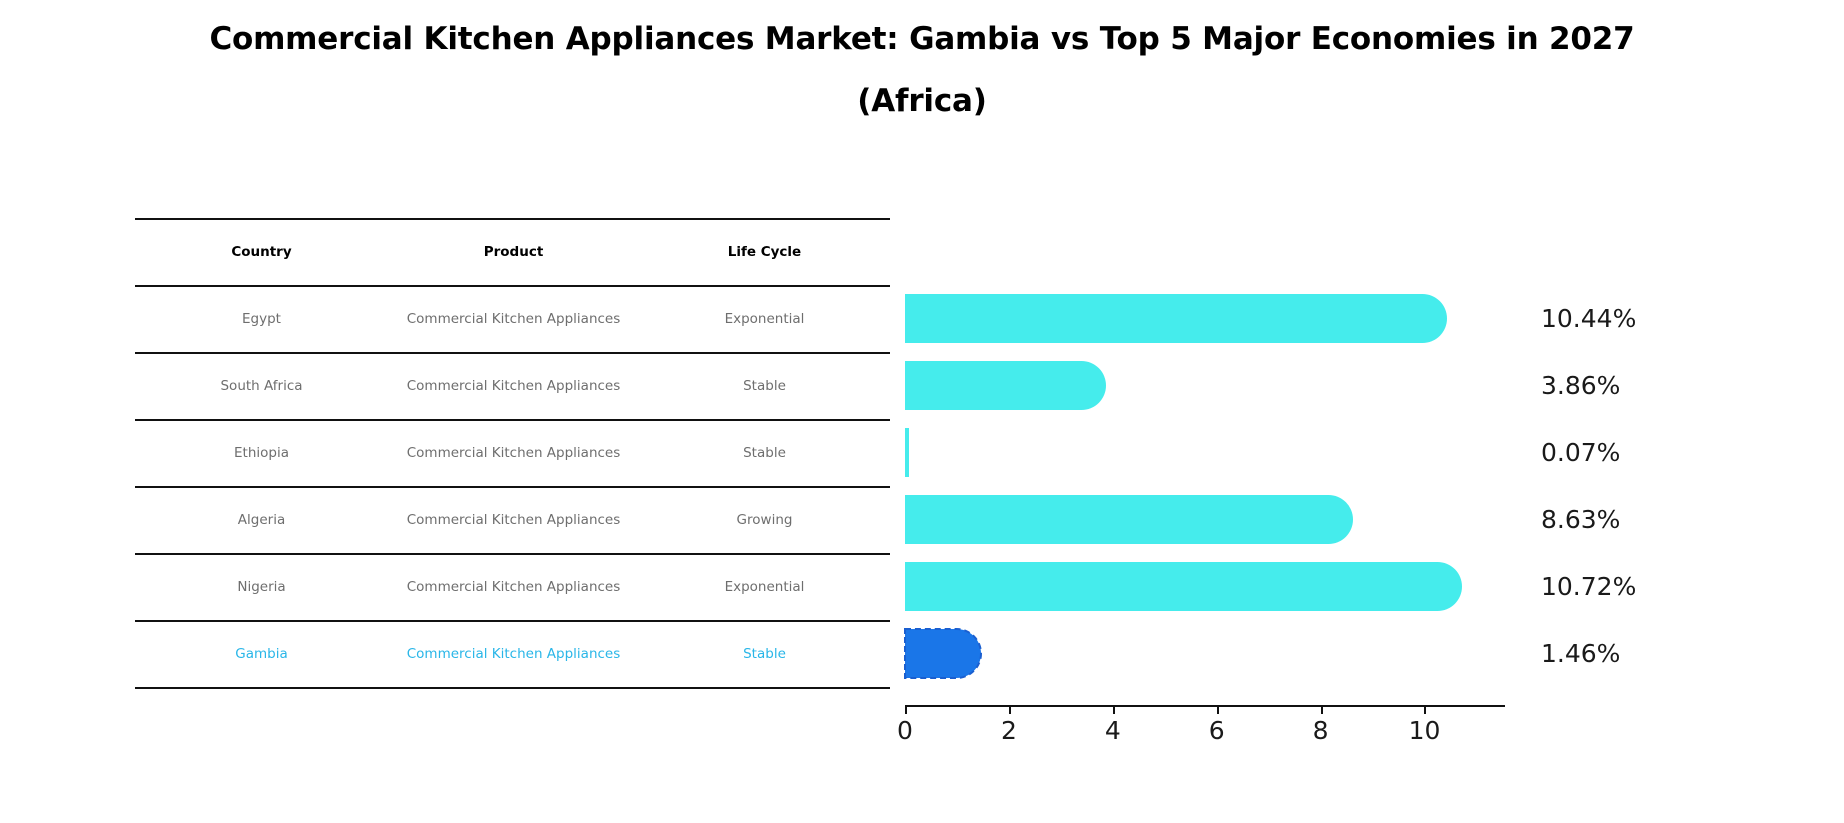  Describe the element at coordinates (1129, 519) in the screenshot. I see `bar-algeria` at that location.